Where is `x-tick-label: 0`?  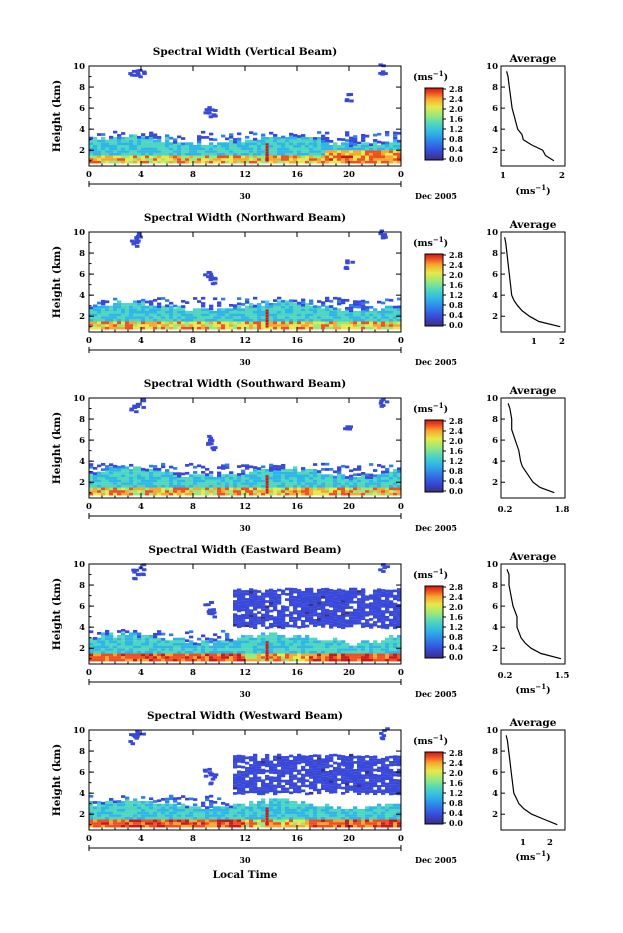 x-tick-label: 0 is located at coordinates (89, 673).